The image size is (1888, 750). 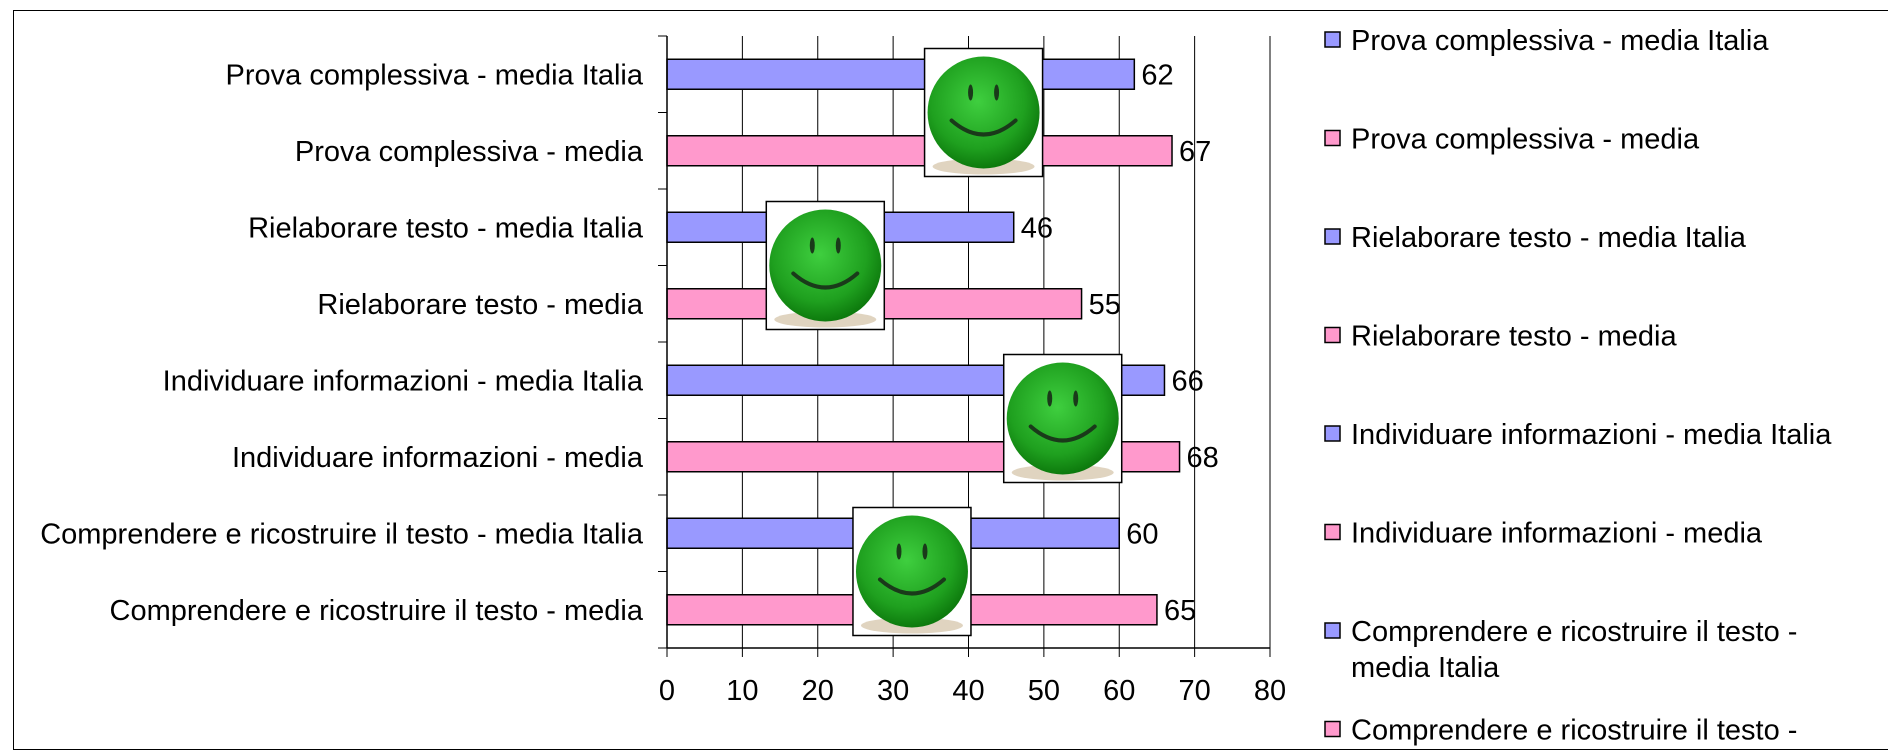 What do you see at coordinates (1549, 238) in the screenshot?
I see `legend-label: Rielaborare testo - media Italia` at bounding box center [1549, 238].